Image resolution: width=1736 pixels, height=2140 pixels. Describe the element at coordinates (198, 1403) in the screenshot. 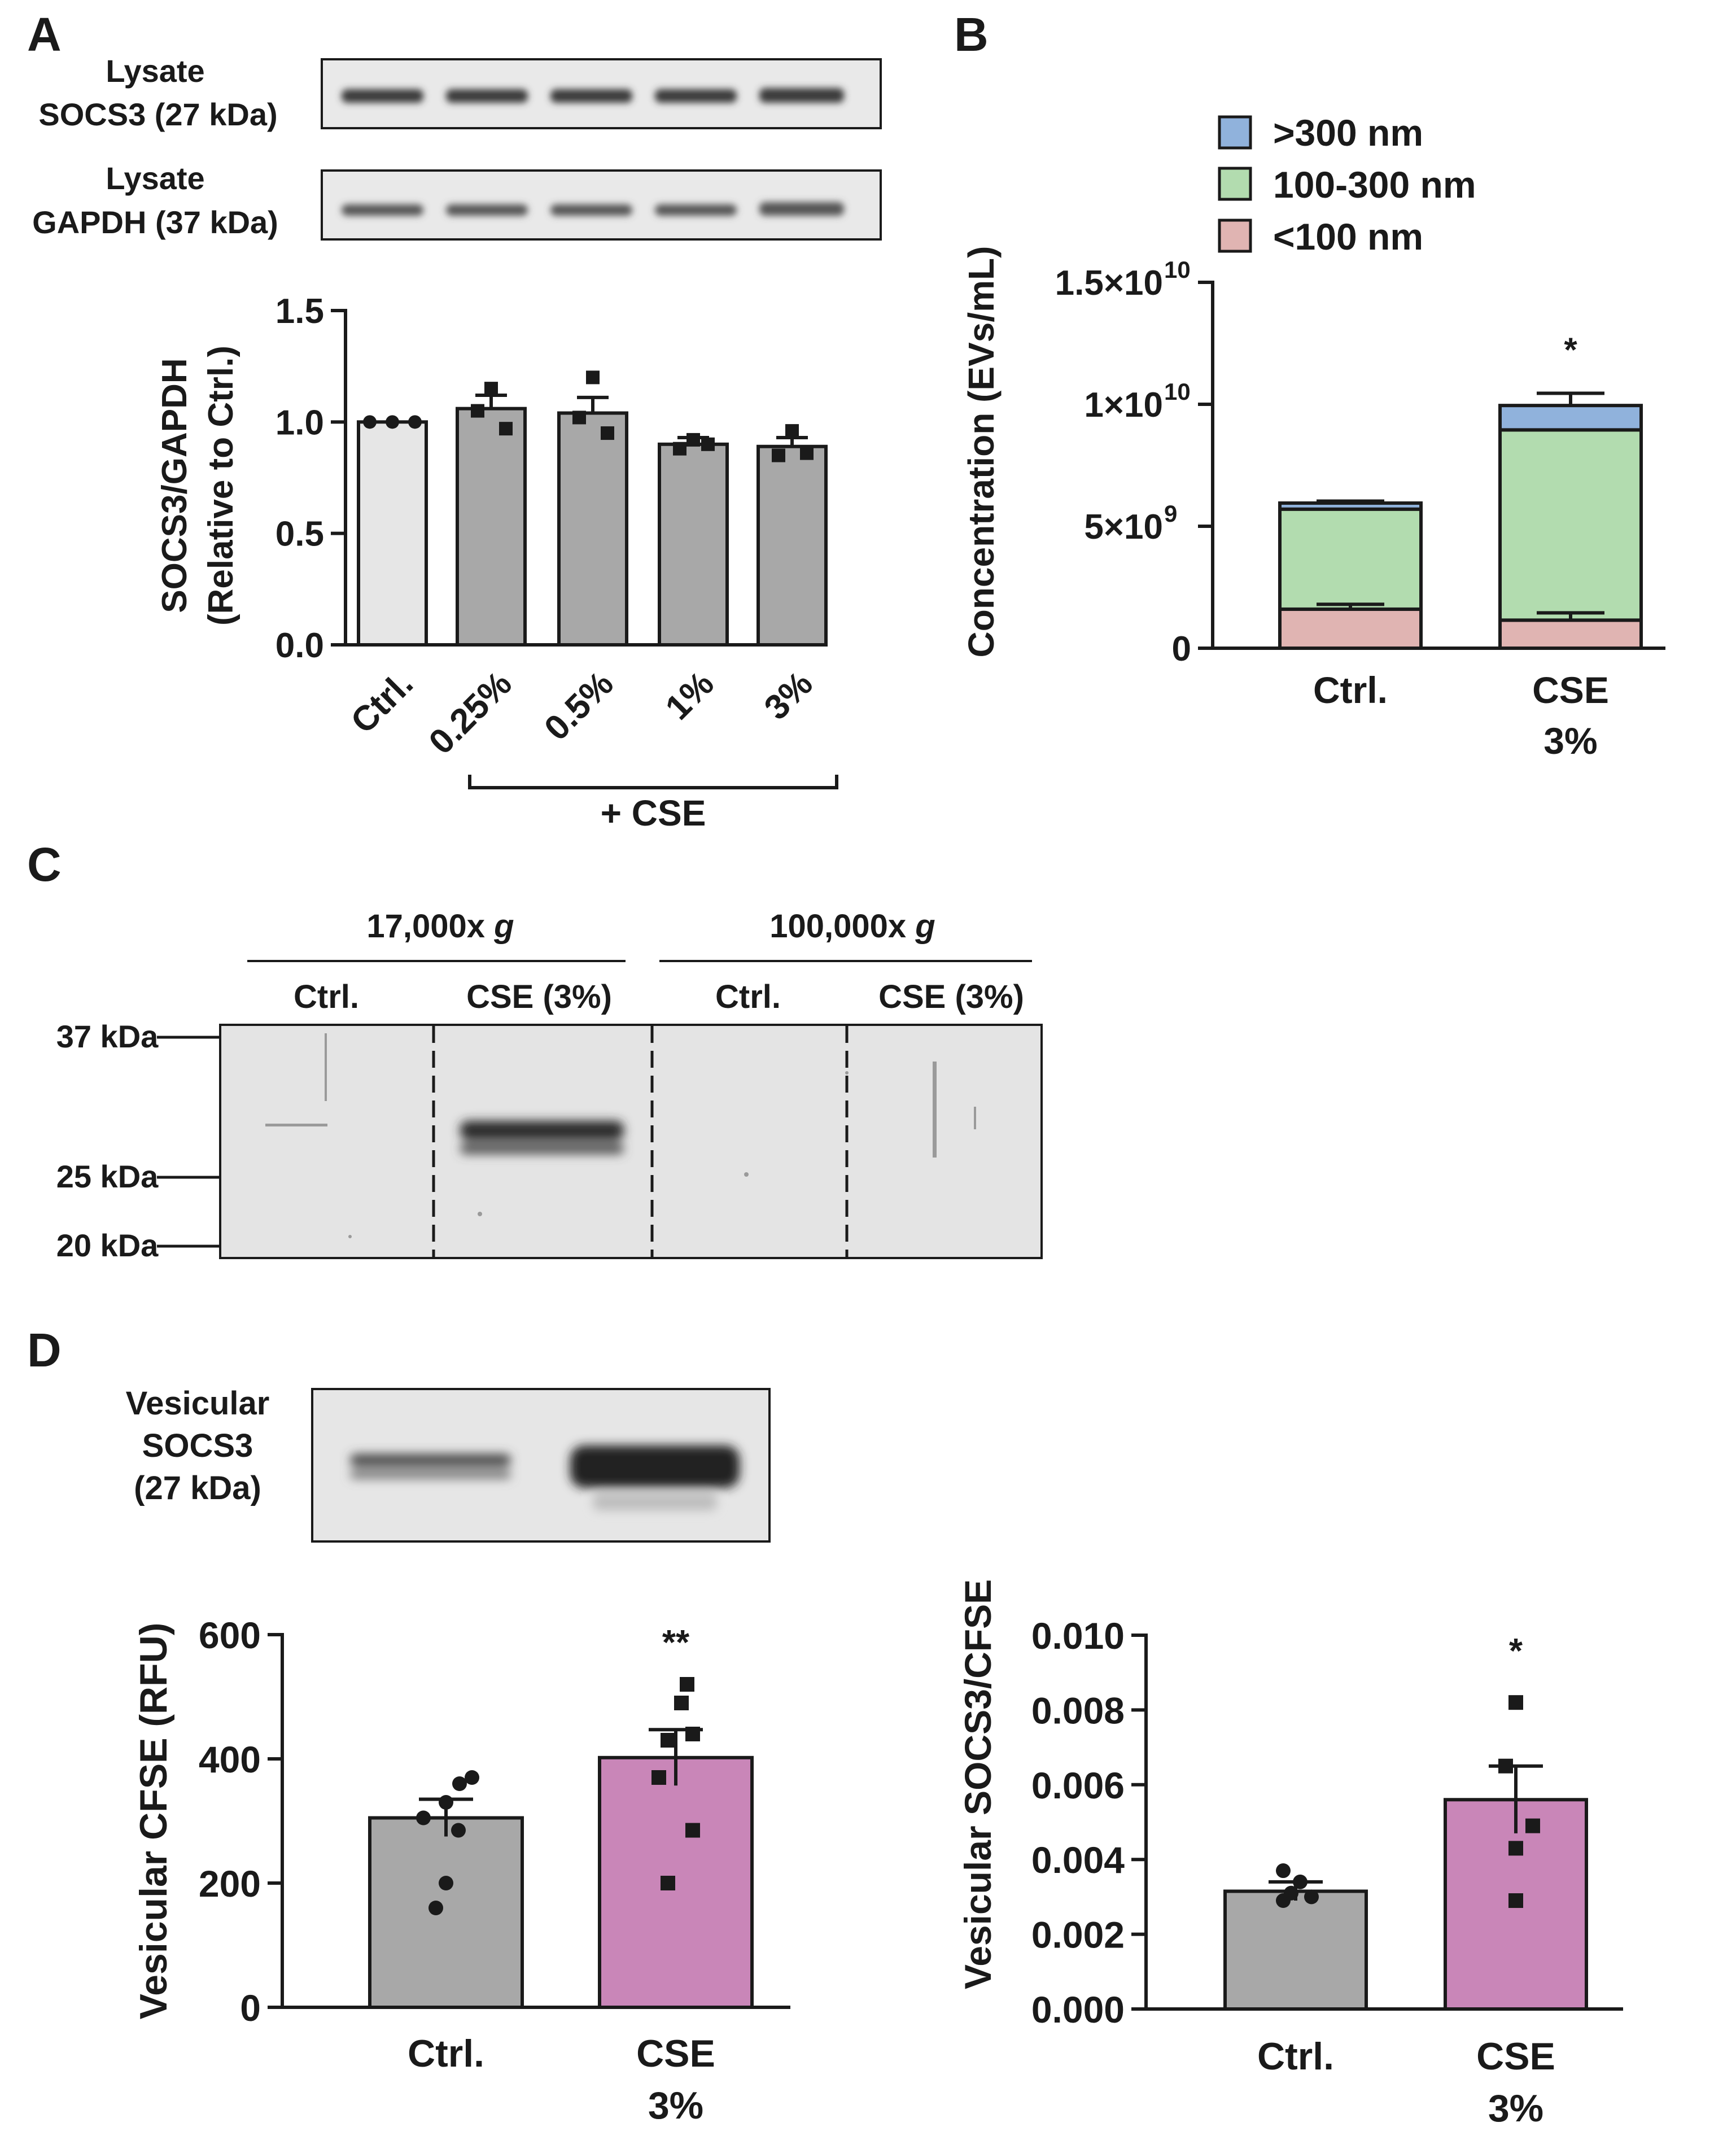

I see `ves-blot-label-line1: Vesicular` at that location.